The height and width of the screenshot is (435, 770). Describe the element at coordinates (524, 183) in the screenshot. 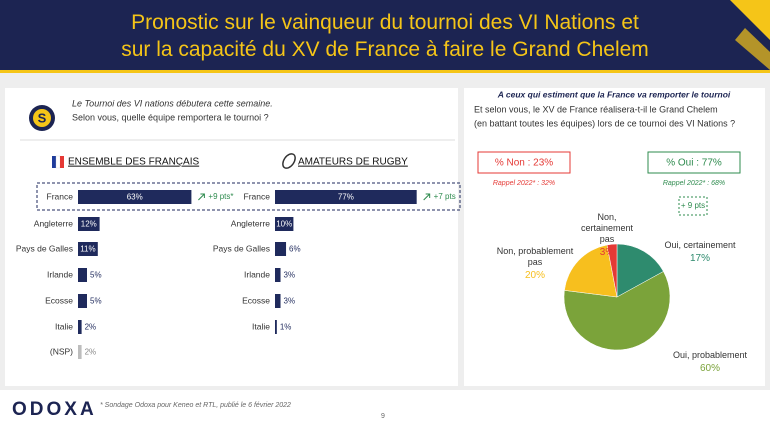

I see `non-rappel: Rappel 2022* : 32%` at that location.